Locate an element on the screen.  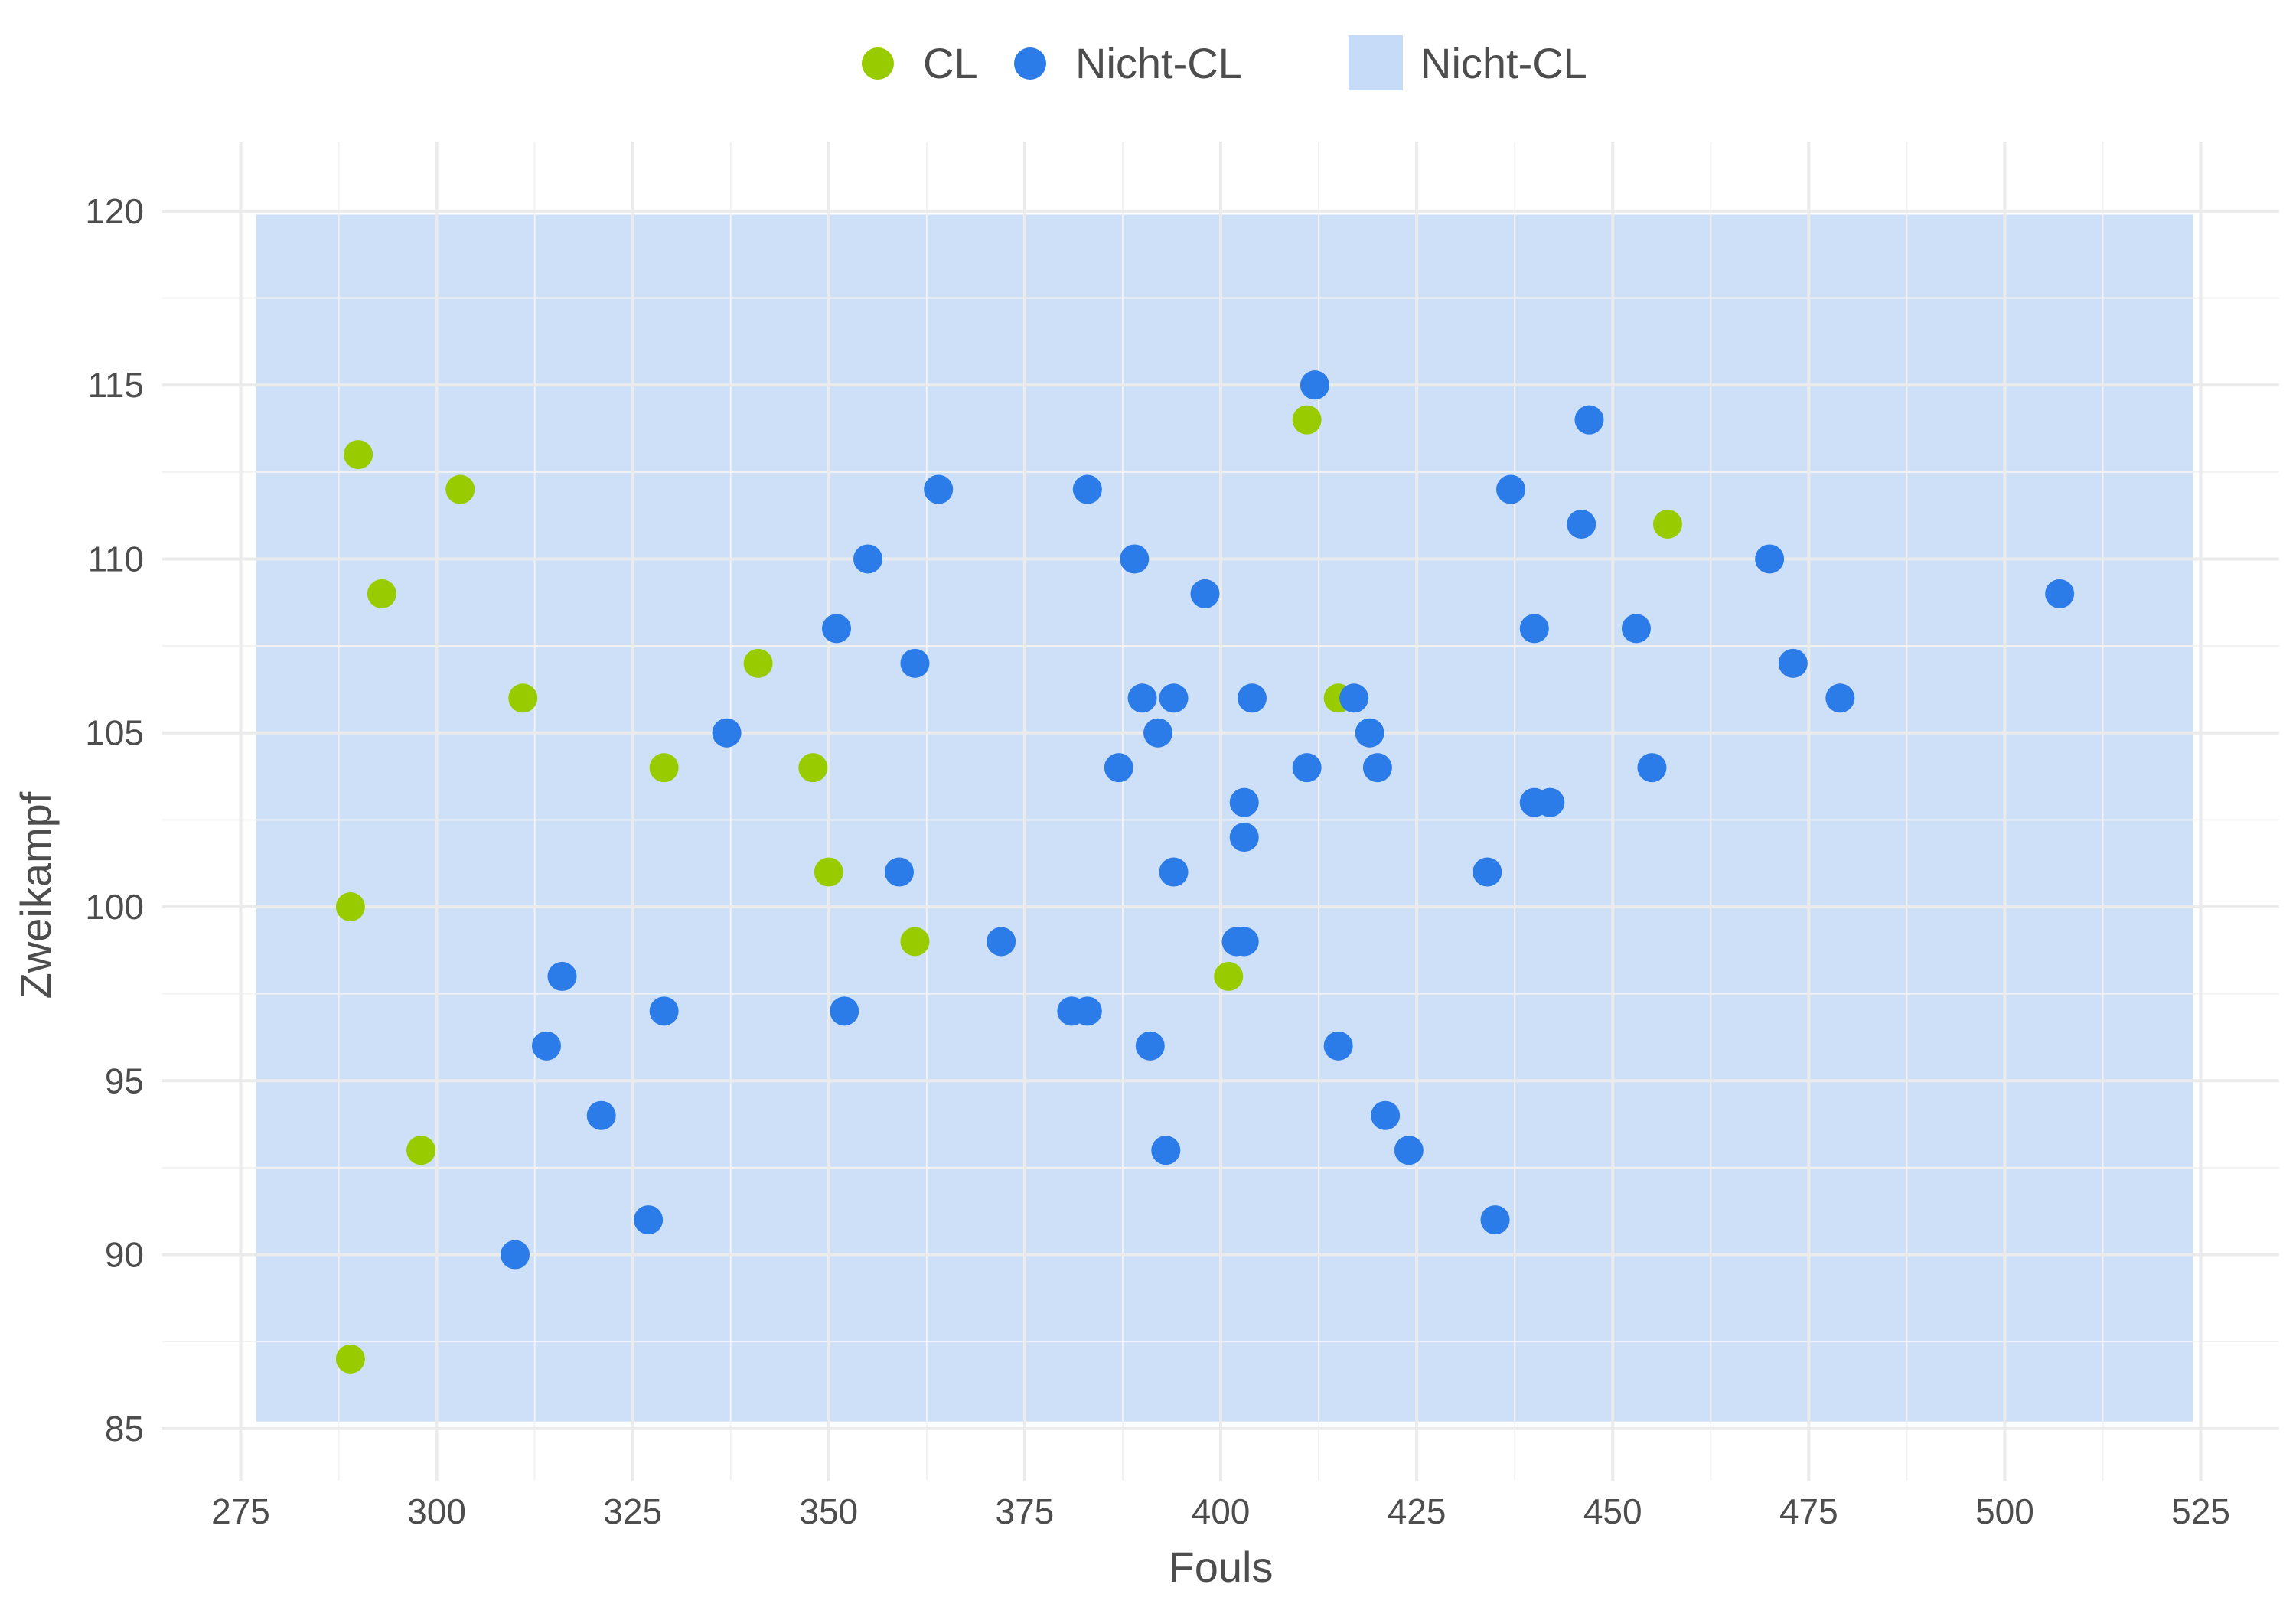
y-tick-labels: 85 90 95 100 105 110 115 120 is located at coordinates (114, 820).